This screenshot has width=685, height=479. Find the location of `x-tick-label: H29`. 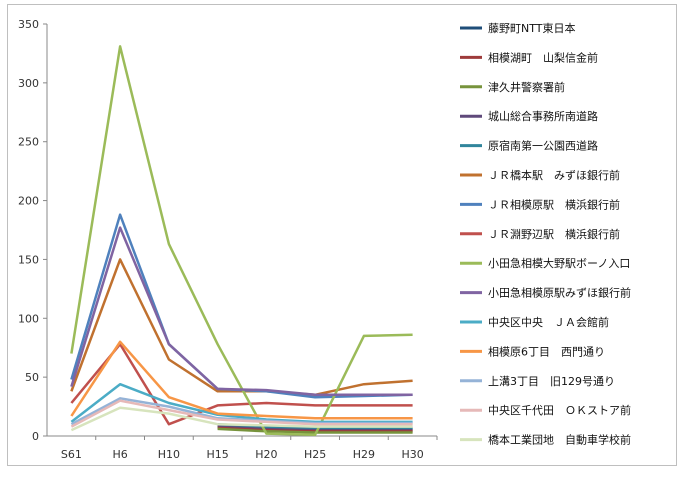

x-tick-label: H29 is located at coordinates (364, 454).